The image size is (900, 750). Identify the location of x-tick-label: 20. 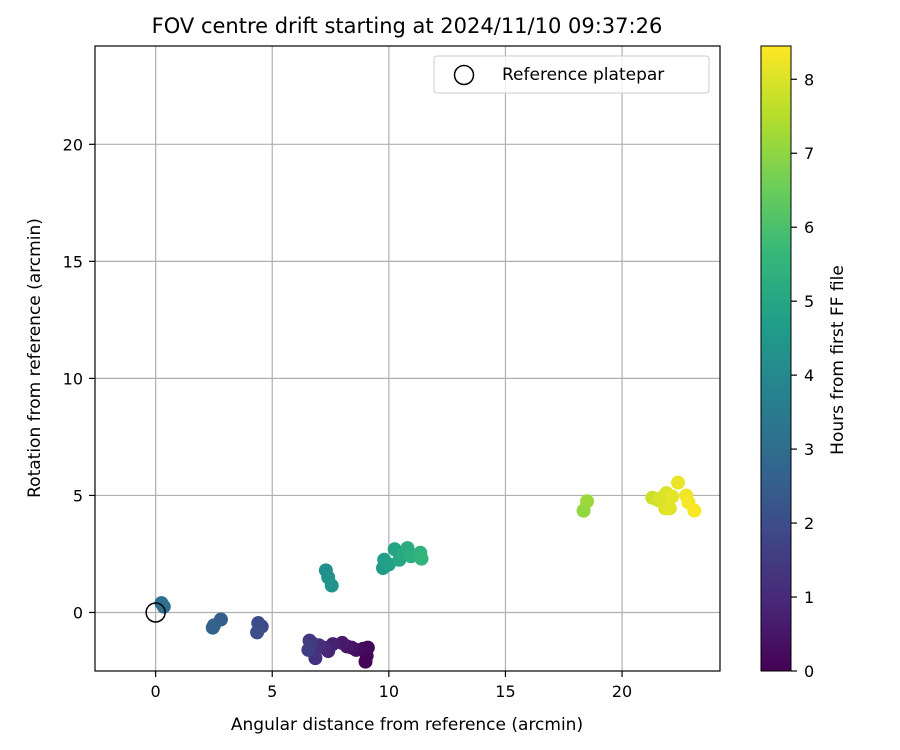
(622, 691).